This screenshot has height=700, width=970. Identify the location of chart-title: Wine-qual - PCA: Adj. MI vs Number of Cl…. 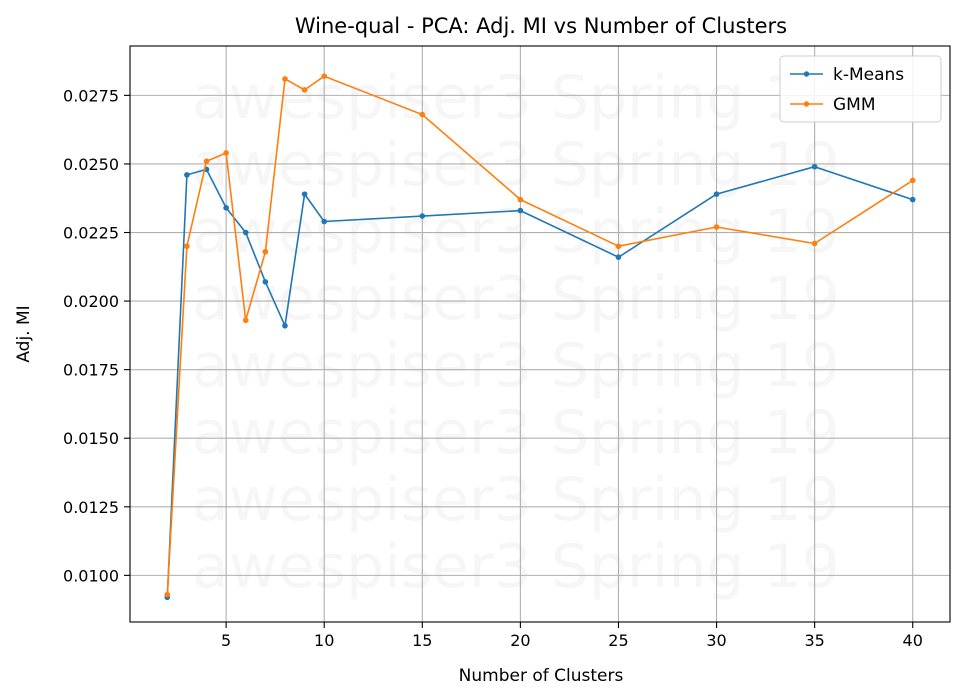
(541, 26).